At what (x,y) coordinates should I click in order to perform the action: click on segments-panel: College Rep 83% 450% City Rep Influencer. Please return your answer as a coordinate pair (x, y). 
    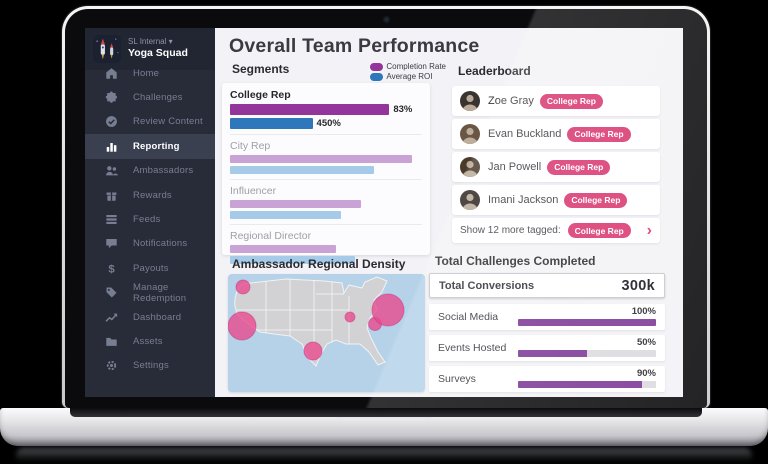
    Looking at the image, I should click on (326, 173).